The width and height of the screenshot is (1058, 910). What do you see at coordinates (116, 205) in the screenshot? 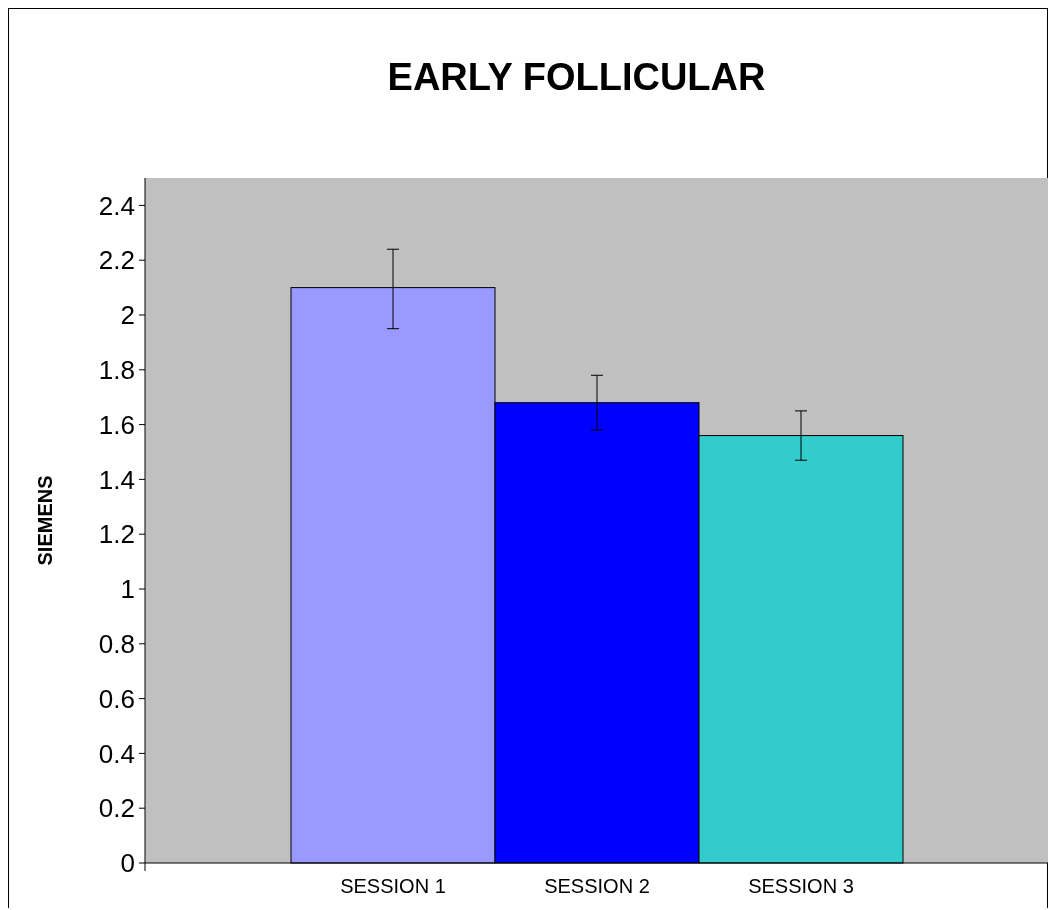
I see `y-tick-label: 2.4` at bounding box center [116, 205].